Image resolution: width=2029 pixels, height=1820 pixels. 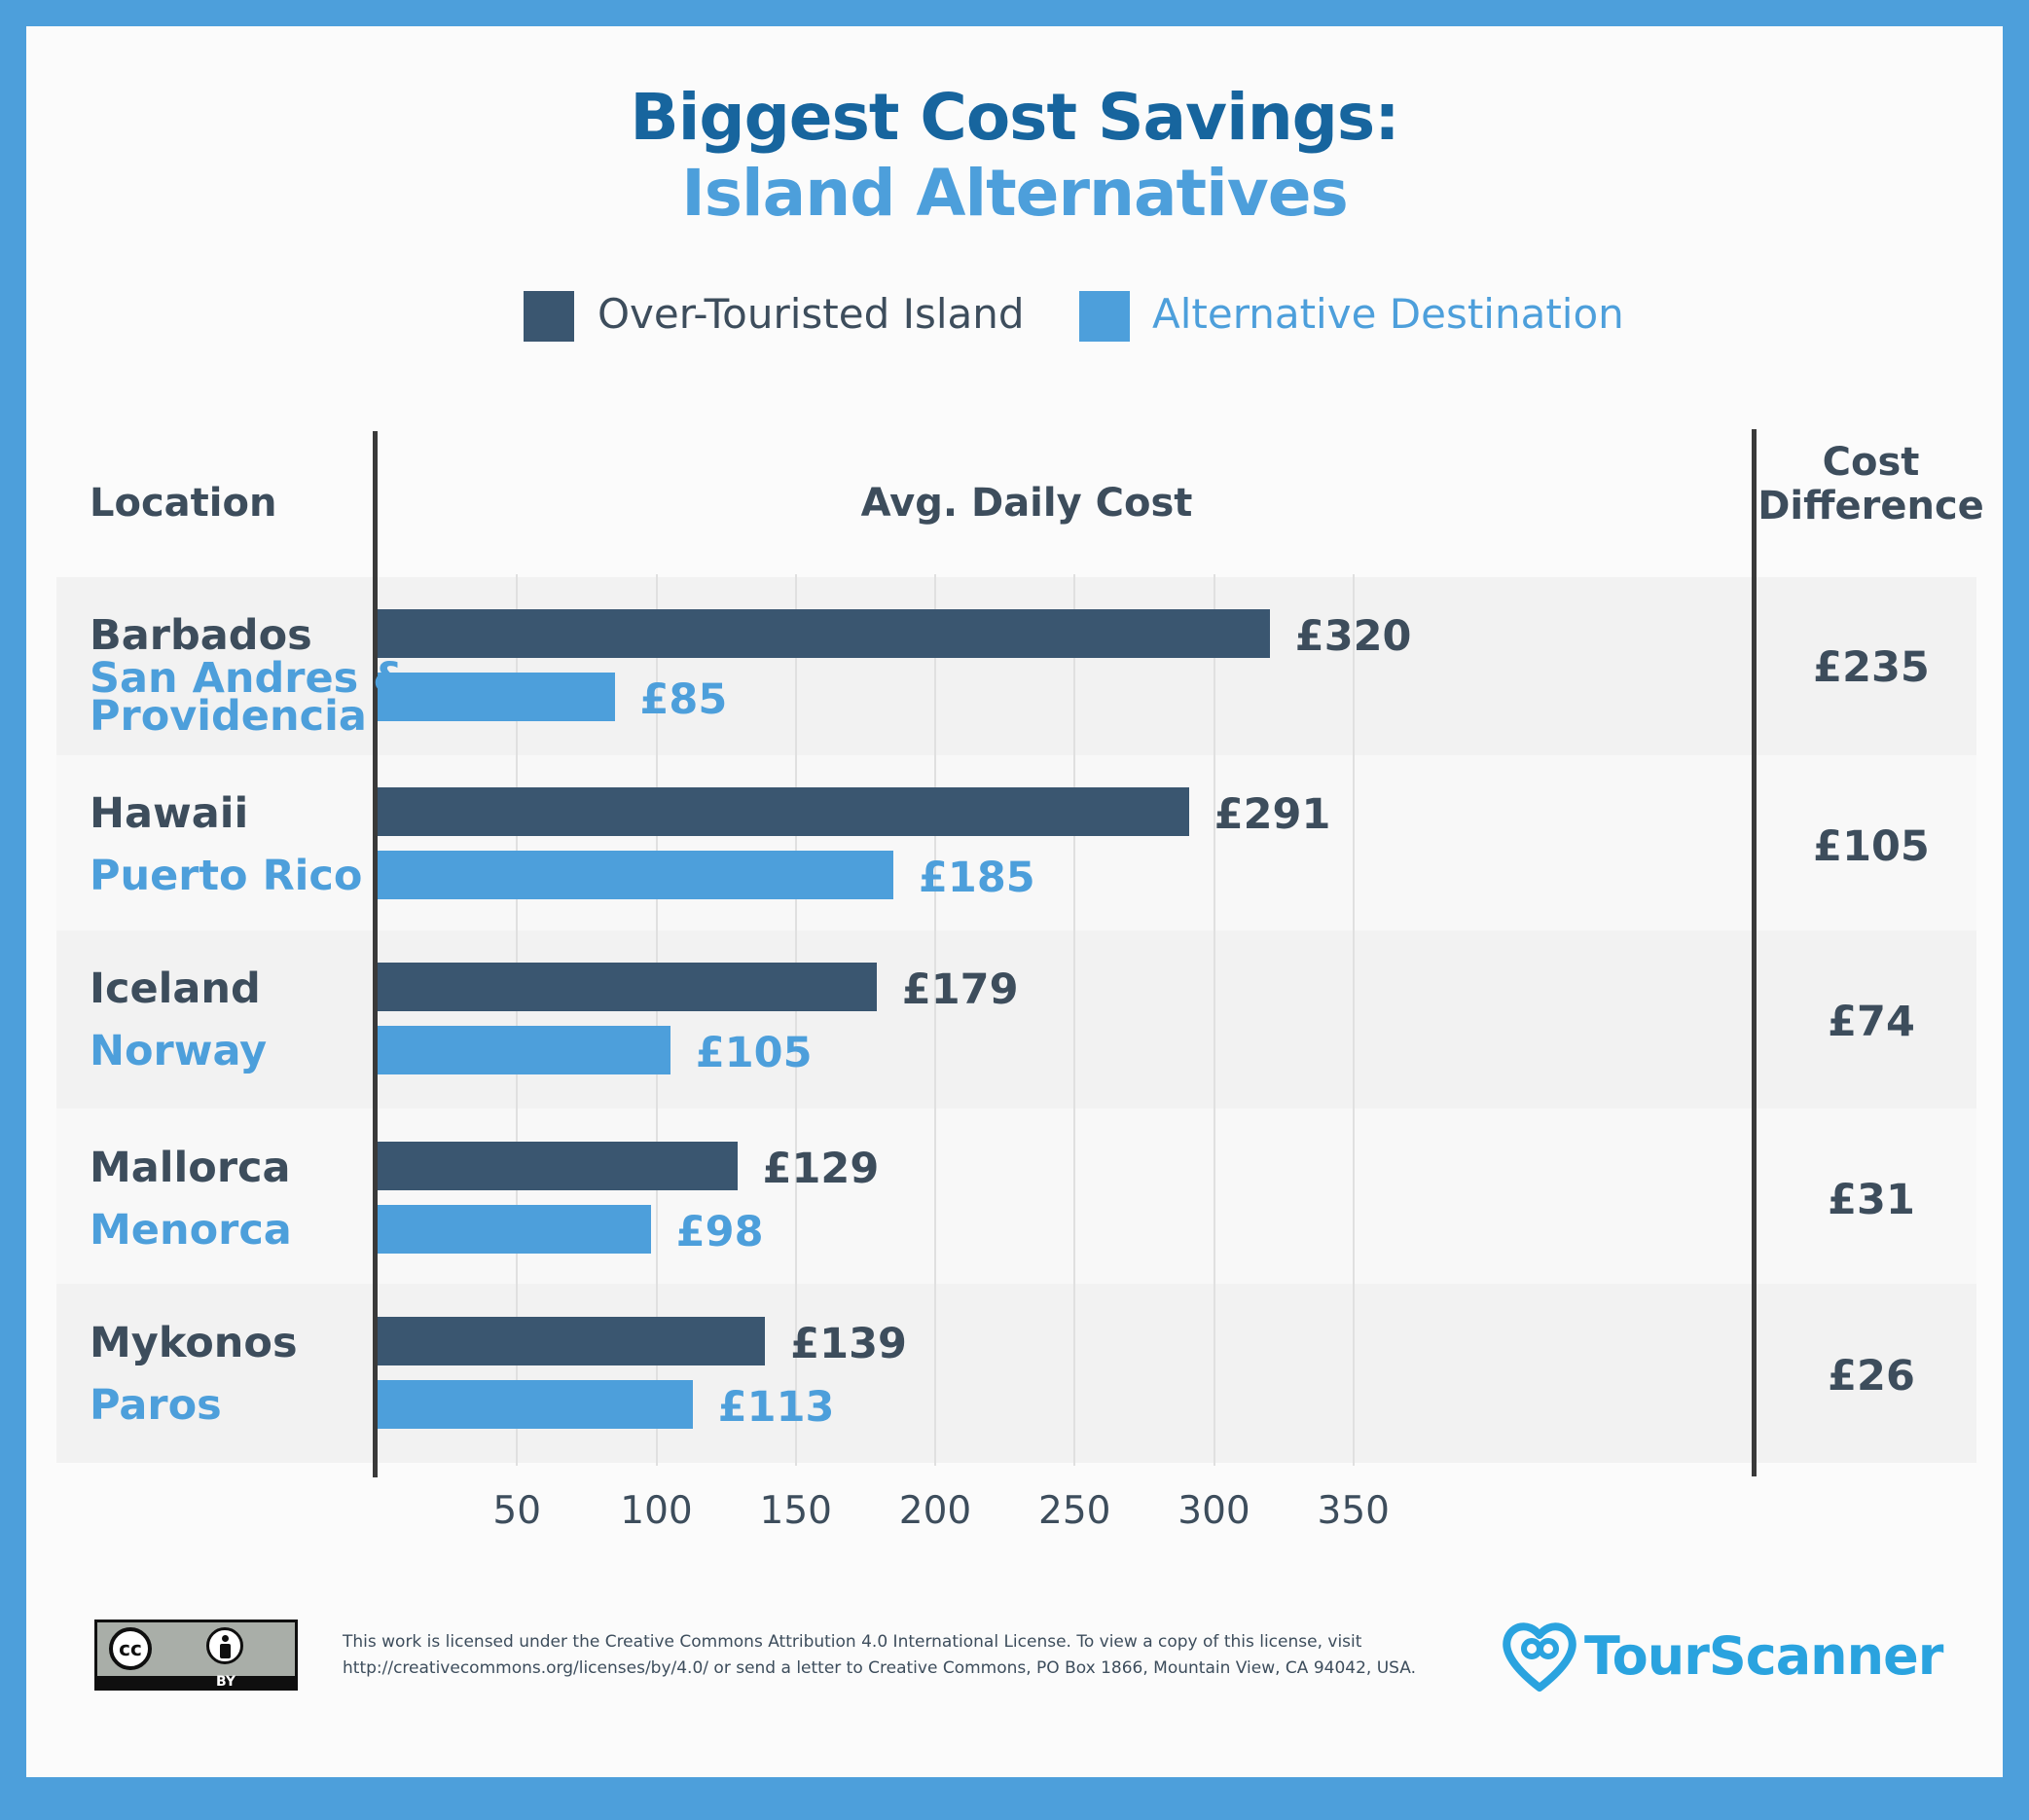 I want to click on bar-mallorca, so click(x=558, y=1166).